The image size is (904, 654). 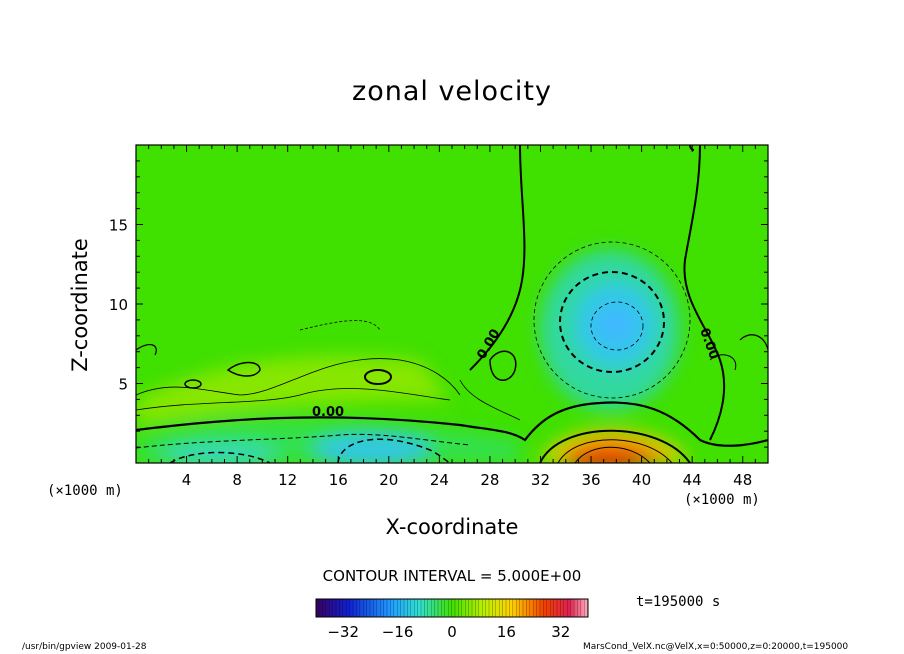 What do you see at coordinates (338, 480) in the screenshot?
I see `x-tick-label: 16` at bounding box center [338, 480].